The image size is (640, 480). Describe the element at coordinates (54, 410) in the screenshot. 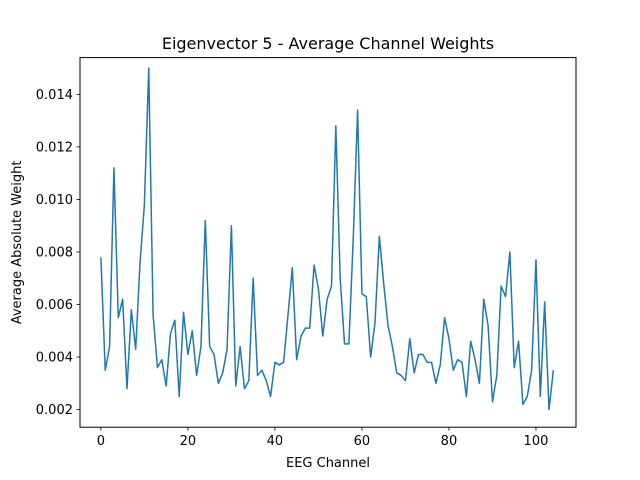

I see `y-tick-label: 0.002` at that location.